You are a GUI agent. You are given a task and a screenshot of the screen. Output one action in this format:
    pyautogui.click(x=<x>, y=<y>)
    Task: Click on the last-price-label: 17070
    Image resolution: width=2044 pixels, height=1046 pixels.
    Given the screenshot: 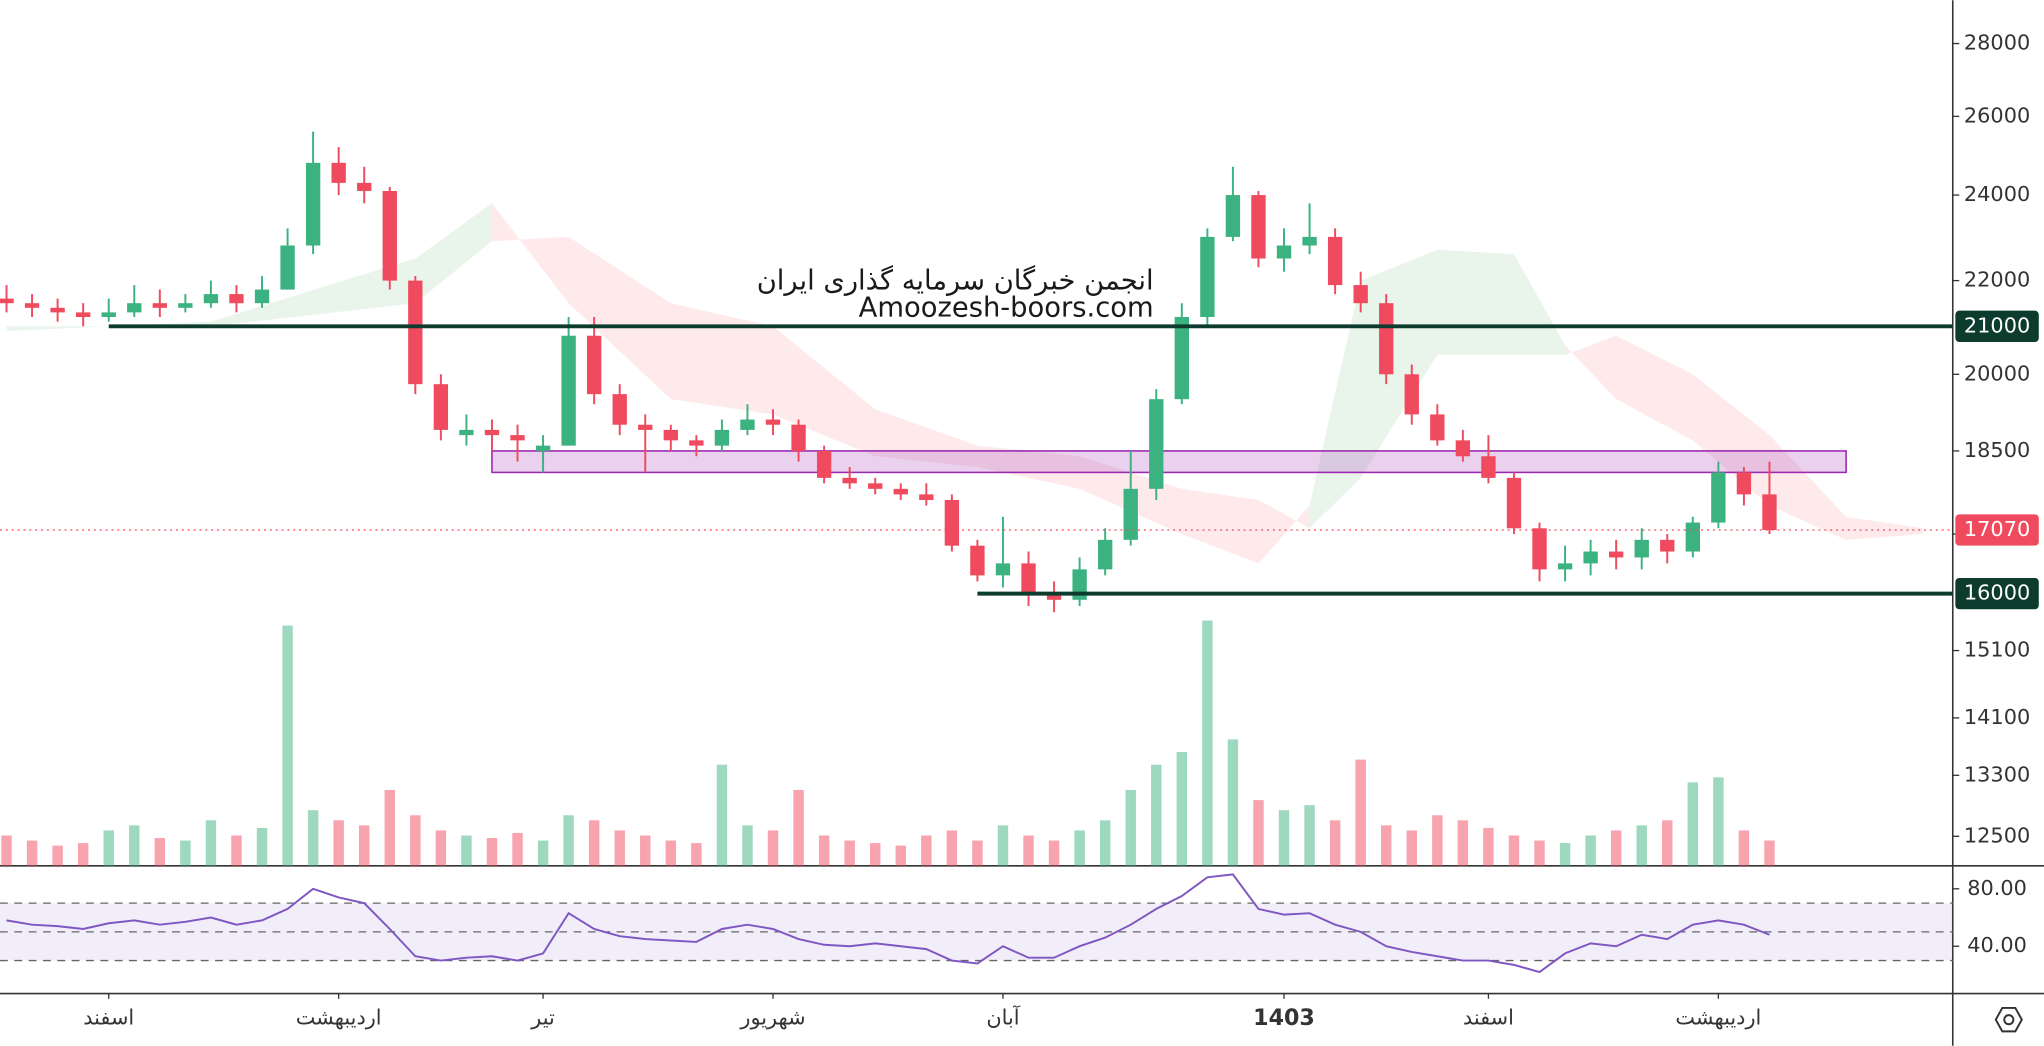 What is the action you would take?
    pyautogui.click(x=1997, y=529)
    